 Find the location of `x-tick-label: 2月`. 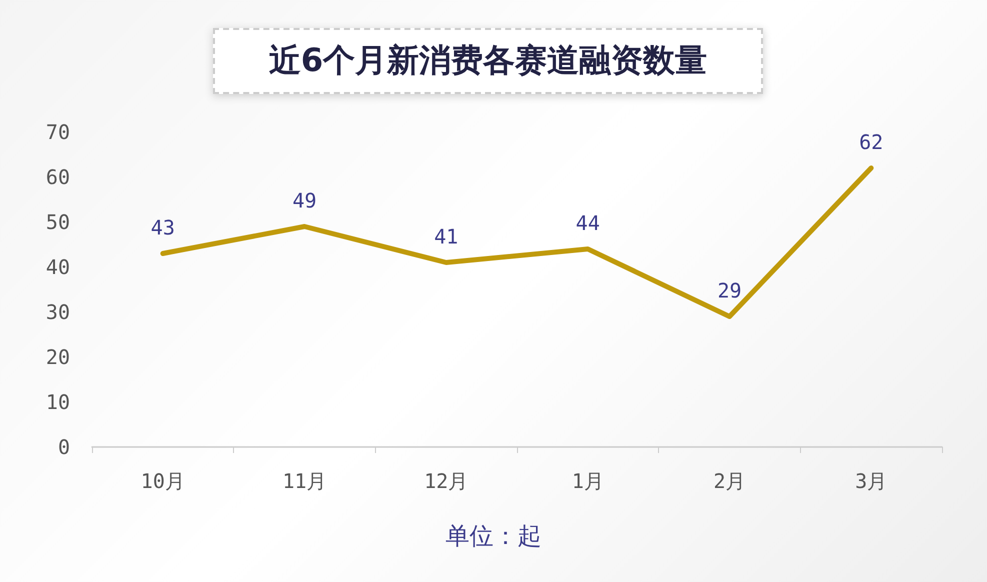

x-tick-label: 2月 is located at coordinates (729, 481).